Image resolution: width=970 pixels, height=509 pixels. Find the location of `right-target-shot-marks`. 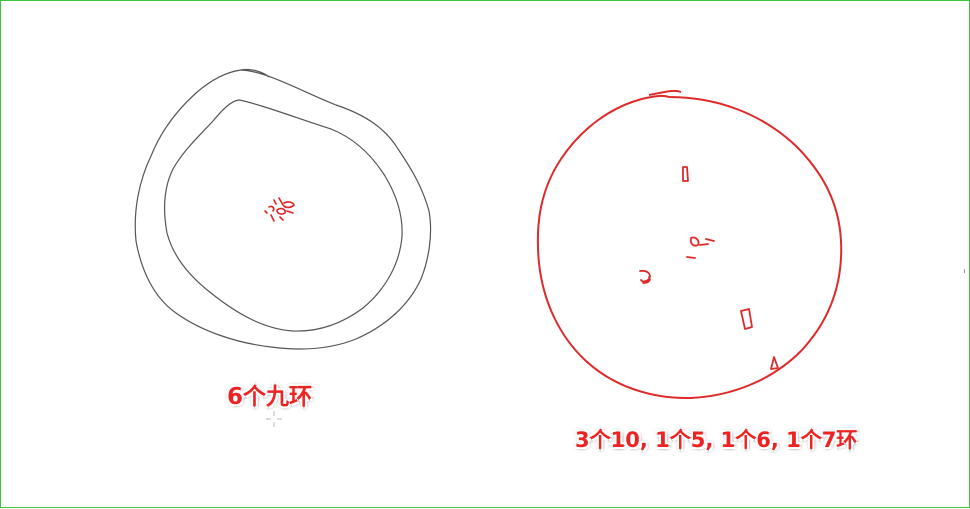

right-target-shot-marks is located at coordinates (709, 268).